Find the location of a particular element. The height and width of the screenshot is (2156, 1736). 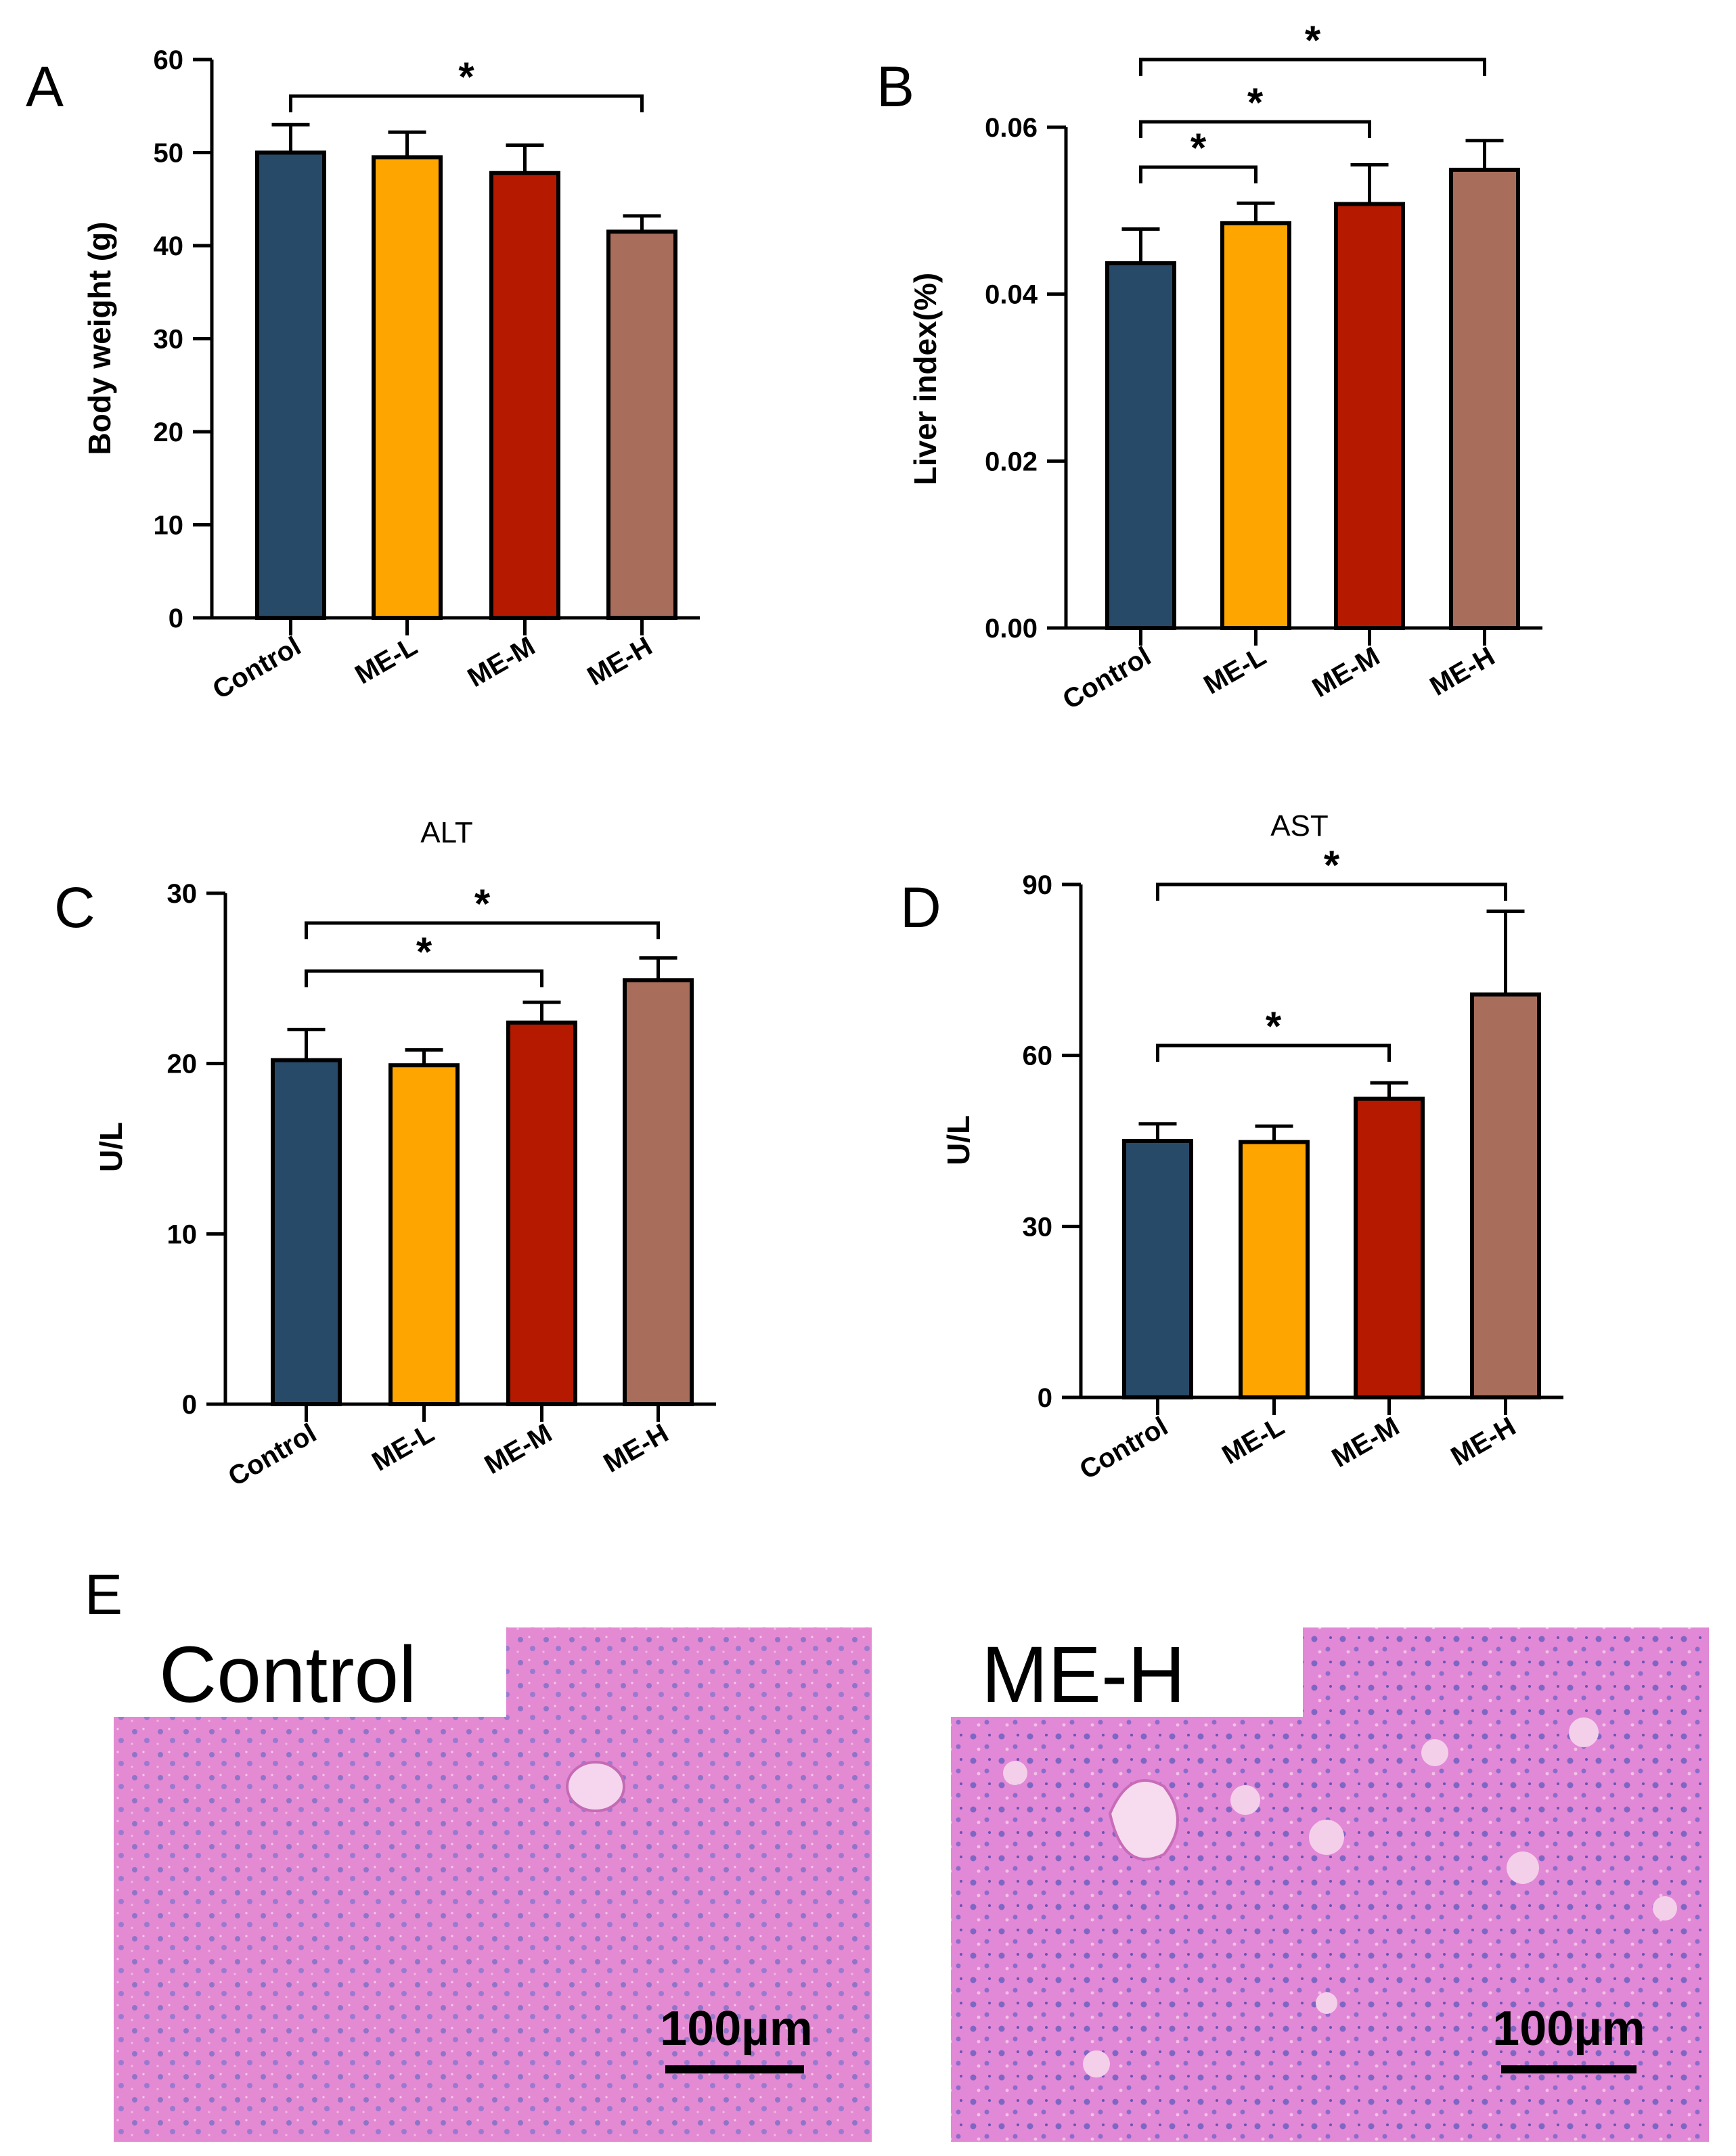

panel-c-chart: C ALT U/L 0 10 20 30 Control ME-L ME-M ME-H * * is located at coordinates (385, 1154).